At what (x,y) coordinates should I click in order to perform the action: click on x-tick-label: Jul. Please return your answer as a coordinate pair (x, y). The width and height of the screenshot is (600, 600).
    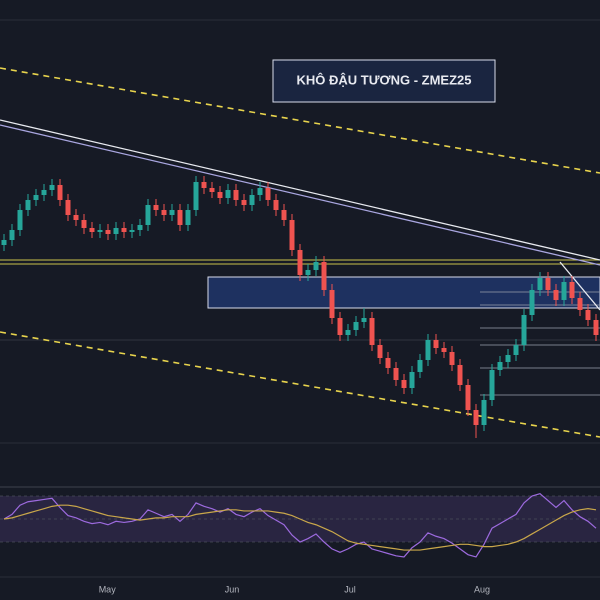
    Looking at the image, I should click on (350, 589).